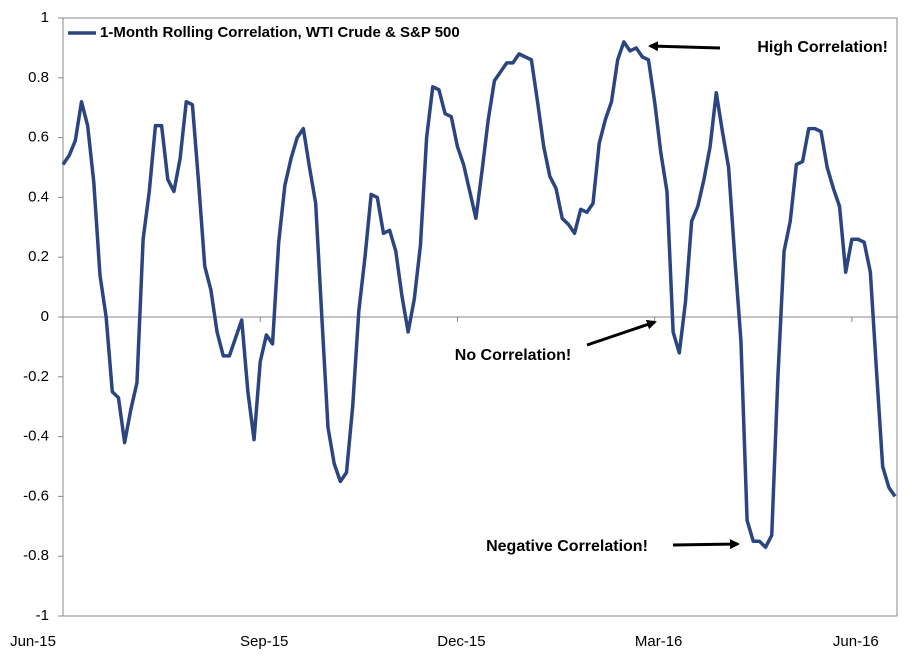 The width and height of the screenshot is (913, 662). Describe the element at coordinates (45, 316) in the screenshot. I see `y-tick-label: 0` at that location.